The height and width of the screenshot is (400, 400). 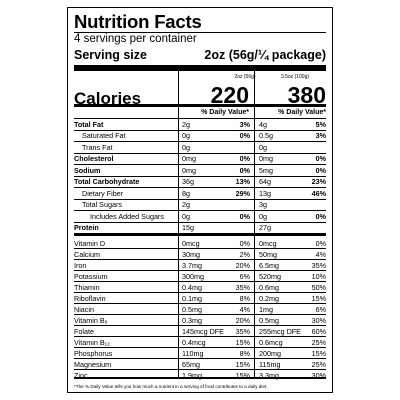 What do you see at coordinates (320, 158) in the screenshot?
I see `nutrient-dv-100g: 0%` at bounding box center [320, 158].